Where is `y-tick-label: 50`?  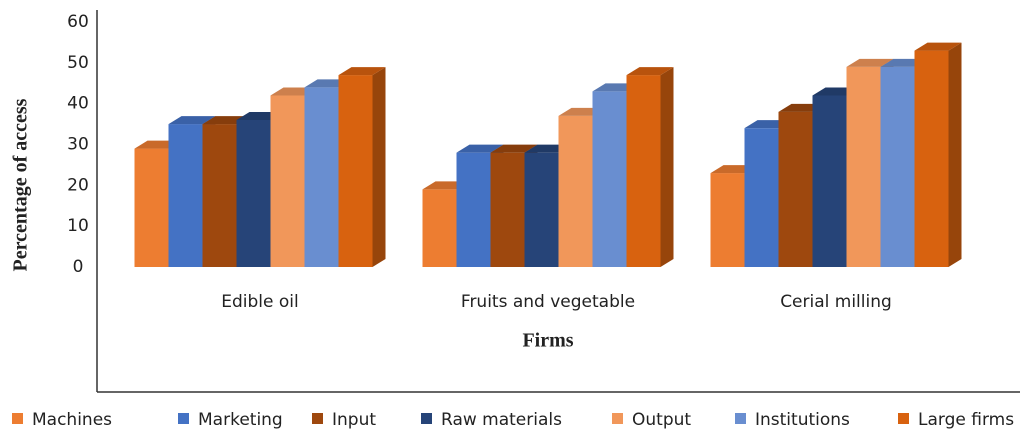
y-tick-label: 50 is located at coordinates (78, 63).